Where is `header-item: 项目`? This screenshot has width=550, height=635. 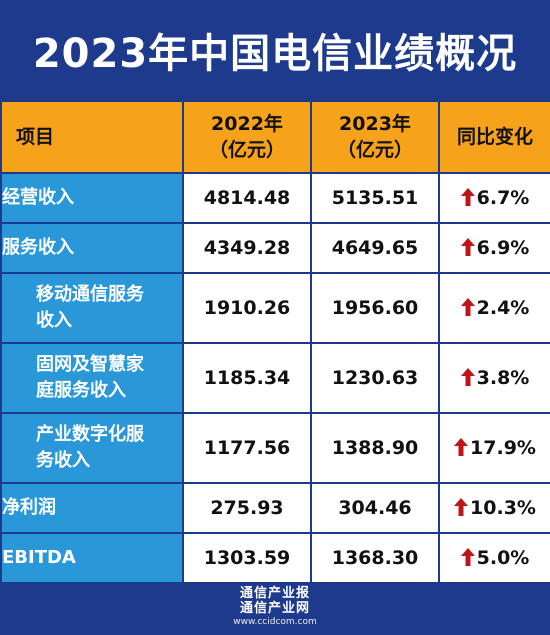
header-item: 项目 is located at coordinates (92, 137).